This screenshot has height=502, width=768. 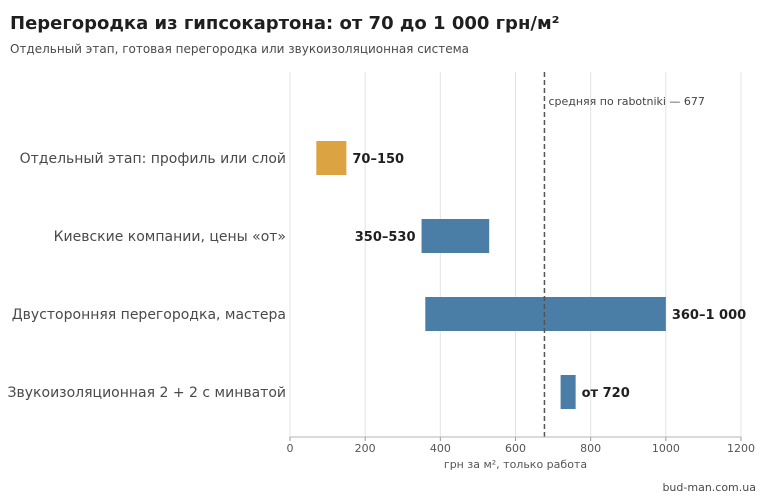 What do you see at coordinates (515, 448) in the screenshot?
I see `x-tick-label: 600` at bounding box center [515, 448].